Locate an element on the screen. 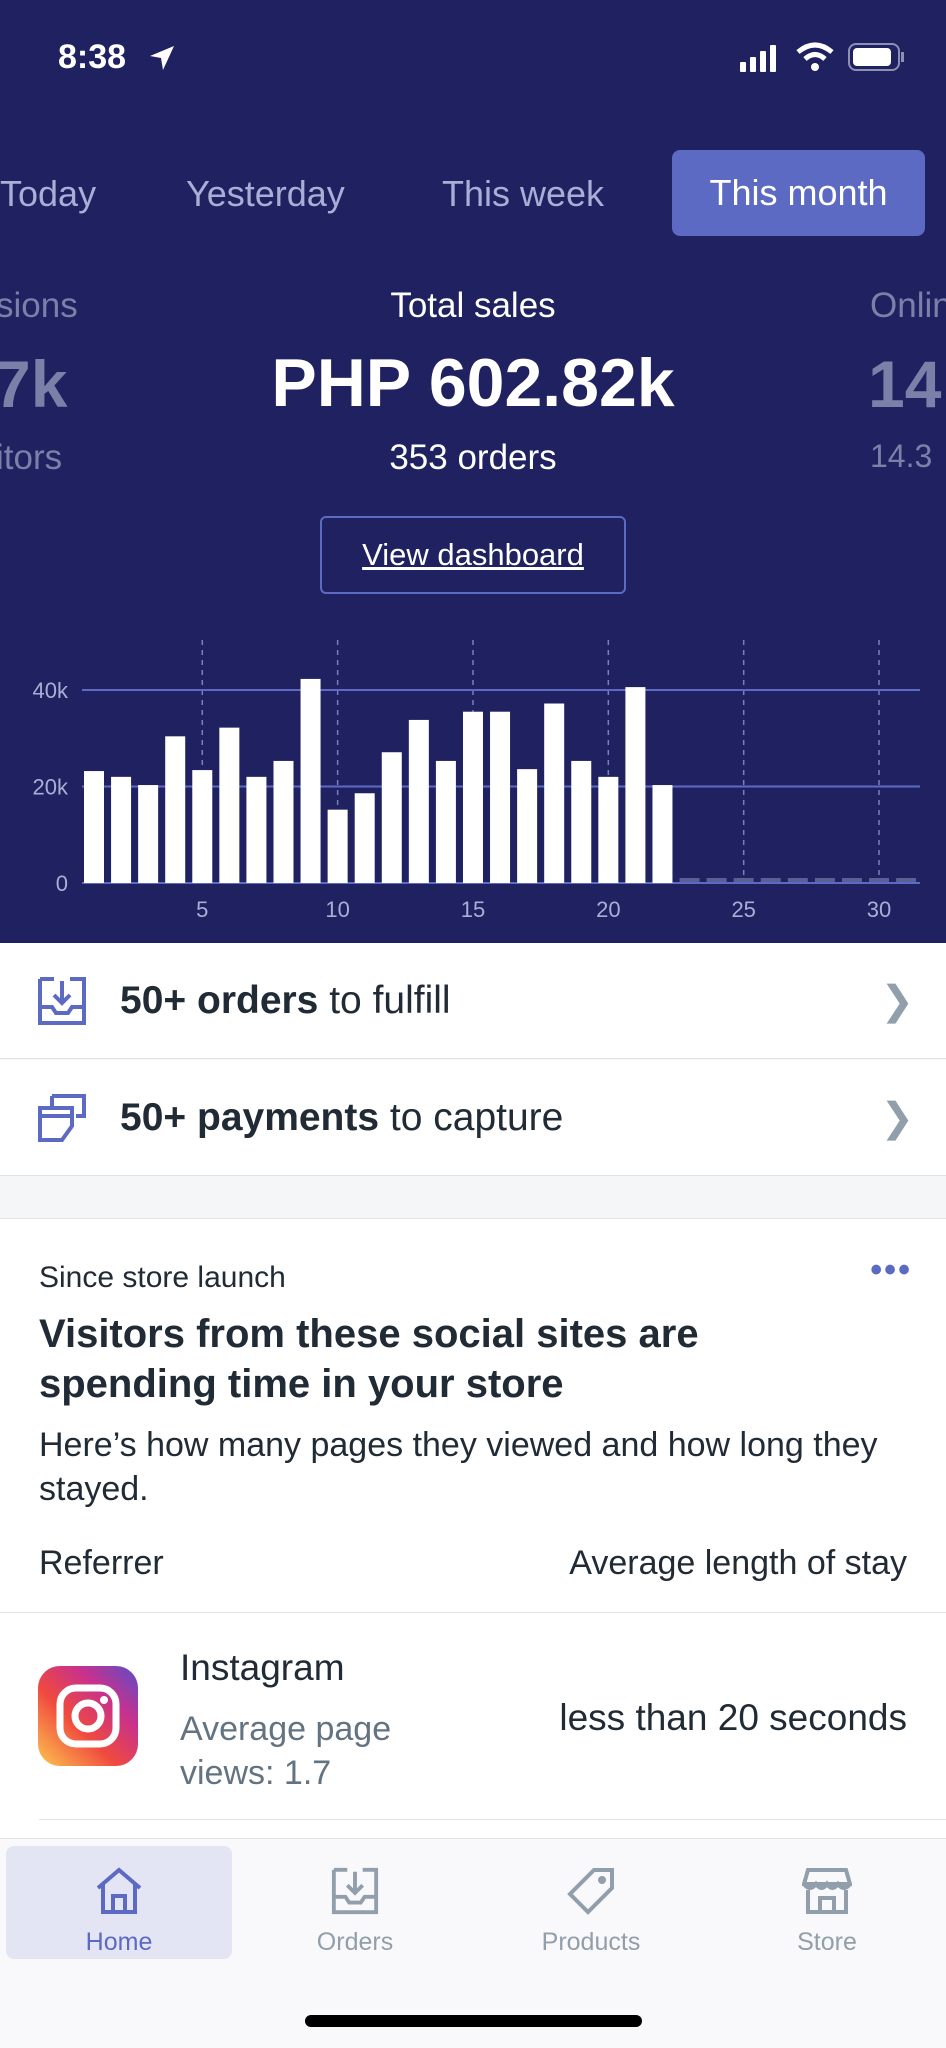 This screenshot has width=946, height=2048. tab-today: Today is located at coordinates (48, 193).